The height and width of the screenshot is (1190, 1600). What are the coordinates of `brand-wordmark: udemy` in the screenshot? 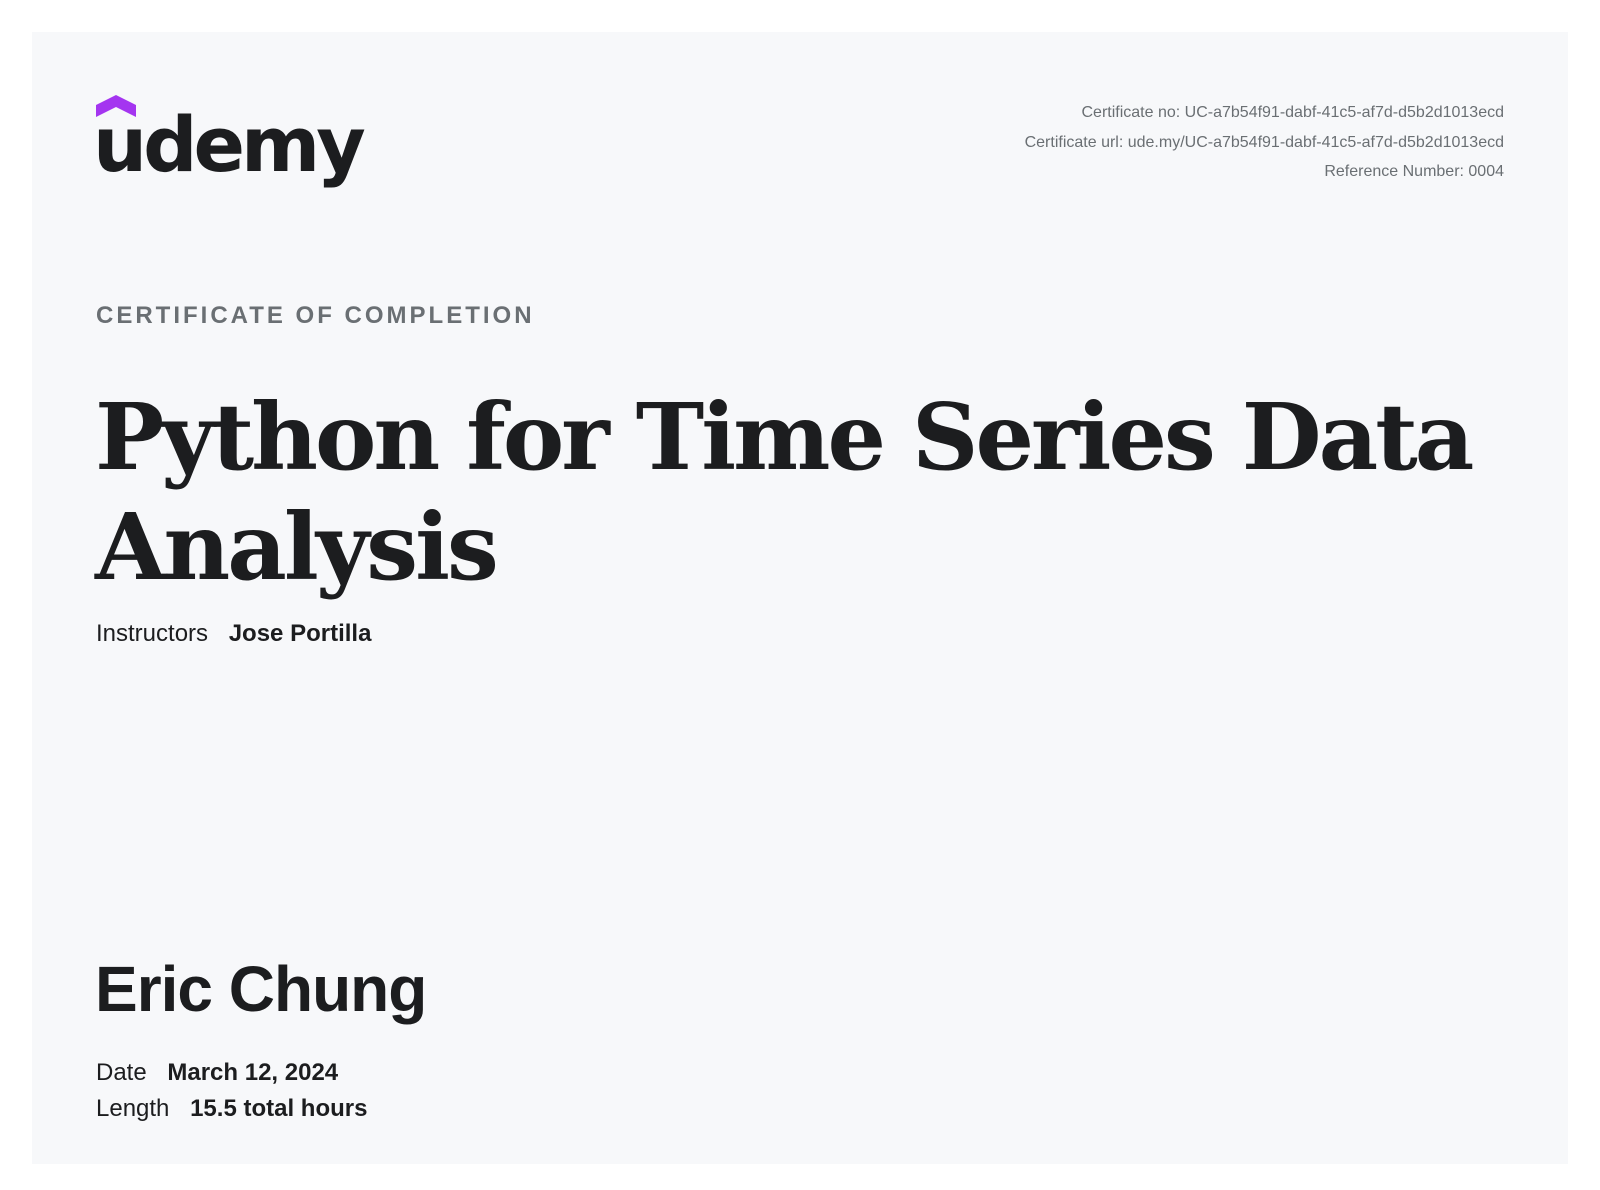 It's located at (229, 144).